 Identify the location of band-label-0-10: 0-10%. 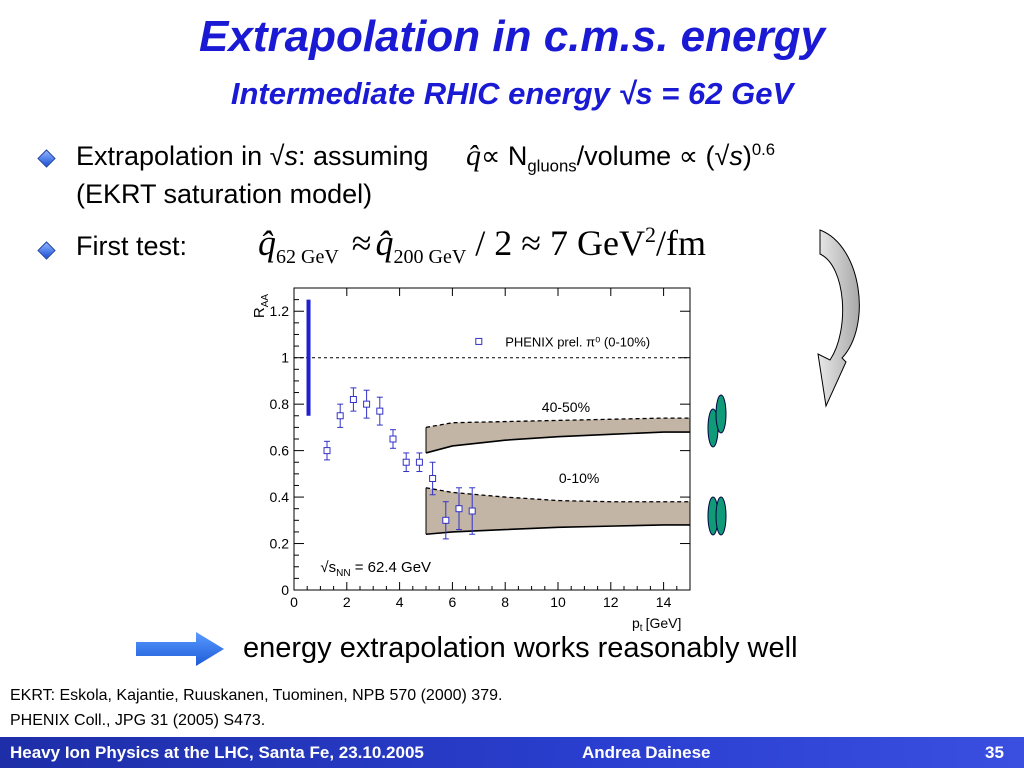
(579, 478).